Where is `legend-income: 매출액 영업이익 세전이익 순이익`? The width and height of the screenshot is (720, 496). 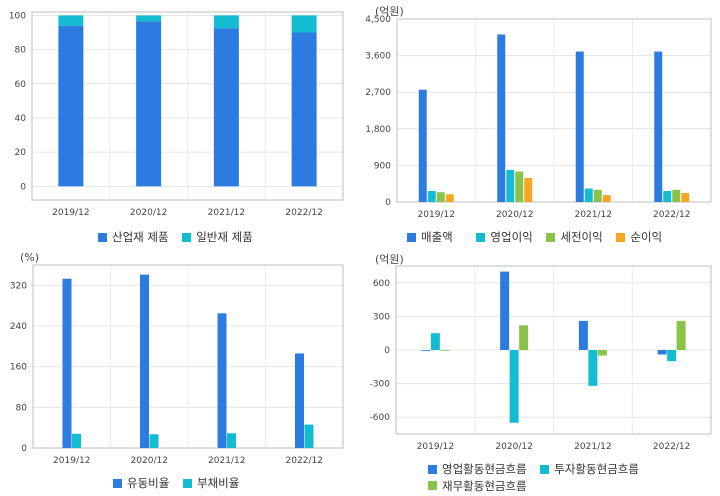 legend-income: 매출액 영업이익 세전이익 순이익 is located at coordinates (539, 237).